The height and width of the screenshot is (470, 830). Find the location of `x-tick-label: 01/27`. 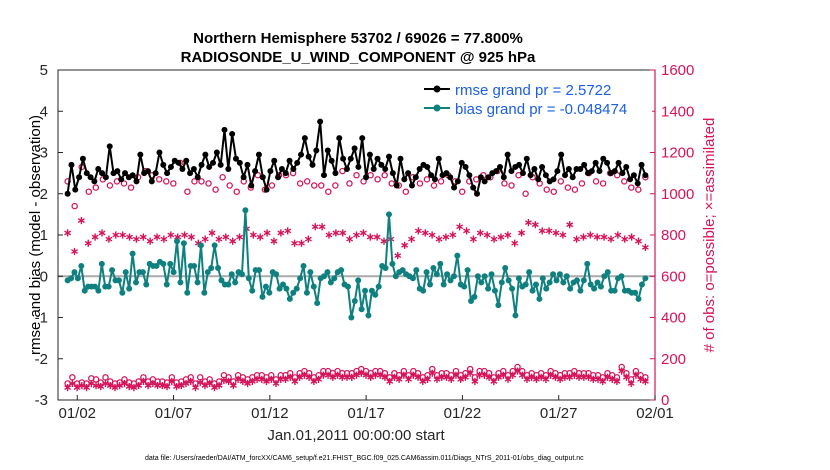

x-tick-label: 01/27 is located at coordinates (559, 413).